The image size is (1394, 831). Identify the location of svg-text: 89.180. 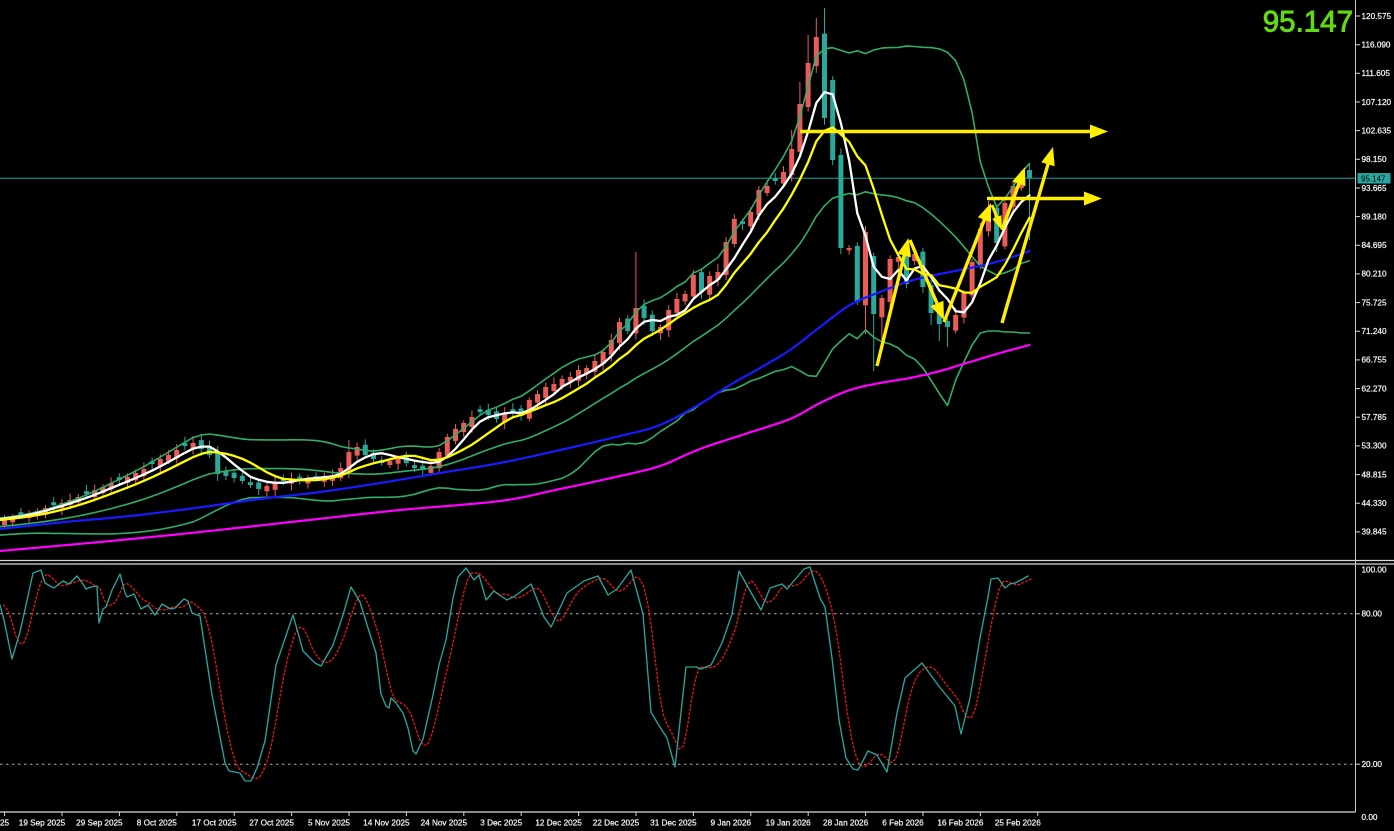
(1374, 216).